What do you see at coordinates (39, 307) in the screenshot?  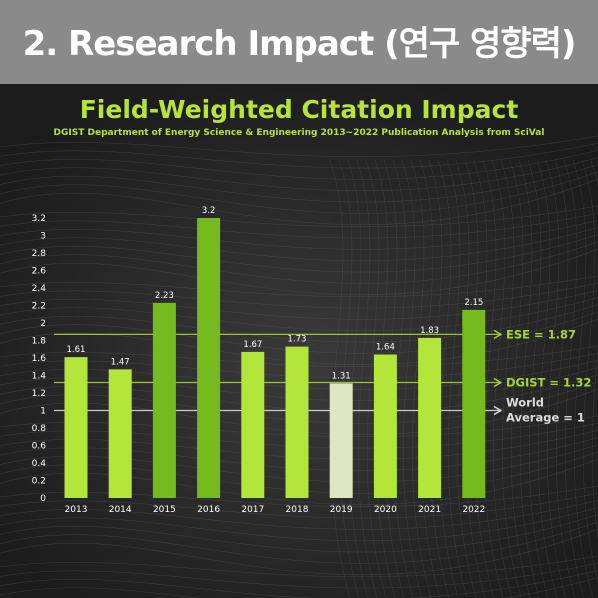 I see `y-tick-label: 2.2` at bounding box center [39, 307].